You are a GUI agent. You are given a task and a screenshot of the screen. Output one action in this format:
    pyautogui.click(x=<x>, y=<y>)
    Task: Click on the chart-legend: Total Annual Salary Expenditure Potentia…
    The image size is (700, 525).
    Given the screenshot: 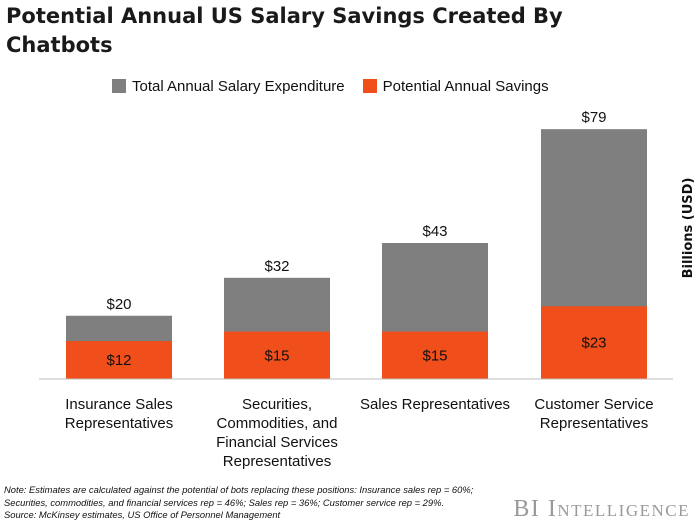 What is the action you would take?
    pyautogui.click(x=339, y=86)
    